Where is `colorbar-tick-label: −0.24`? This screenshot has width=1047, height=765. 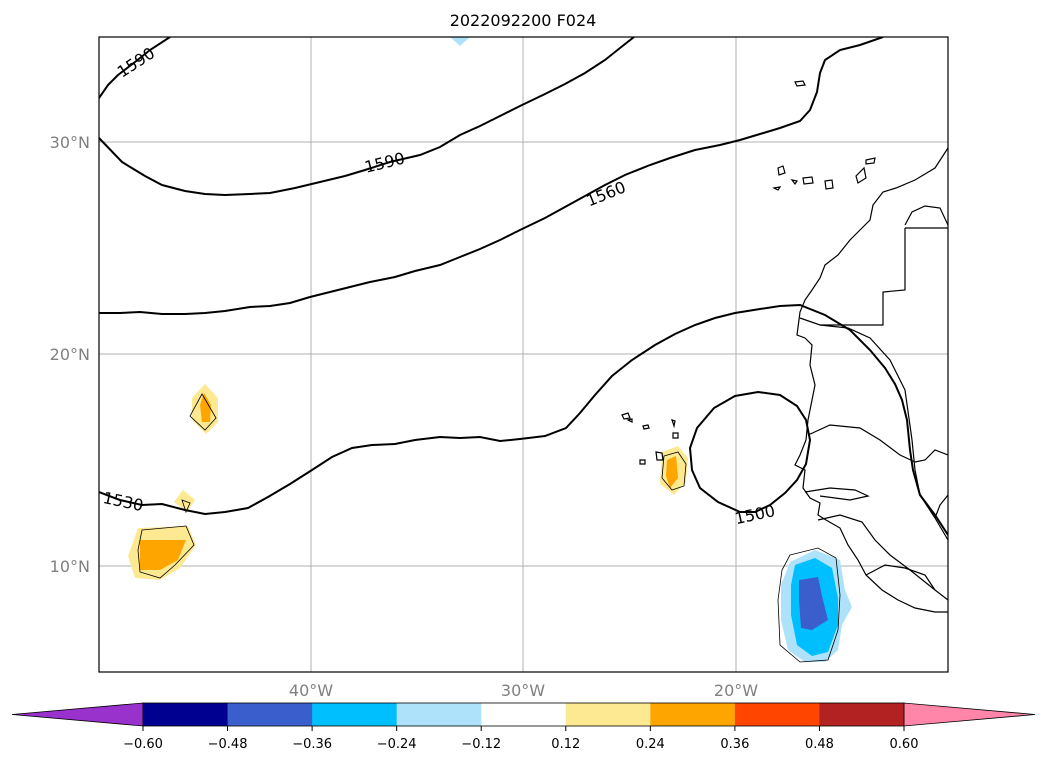 colorbar-tick-label: −0.24 is located at coordinates (397, 744).